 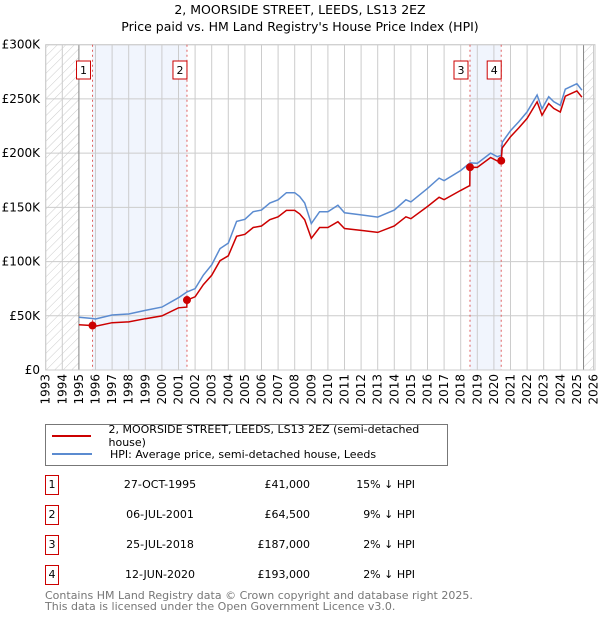 I want to click on x-tick-label: 2002, so click(x=195, y=389).